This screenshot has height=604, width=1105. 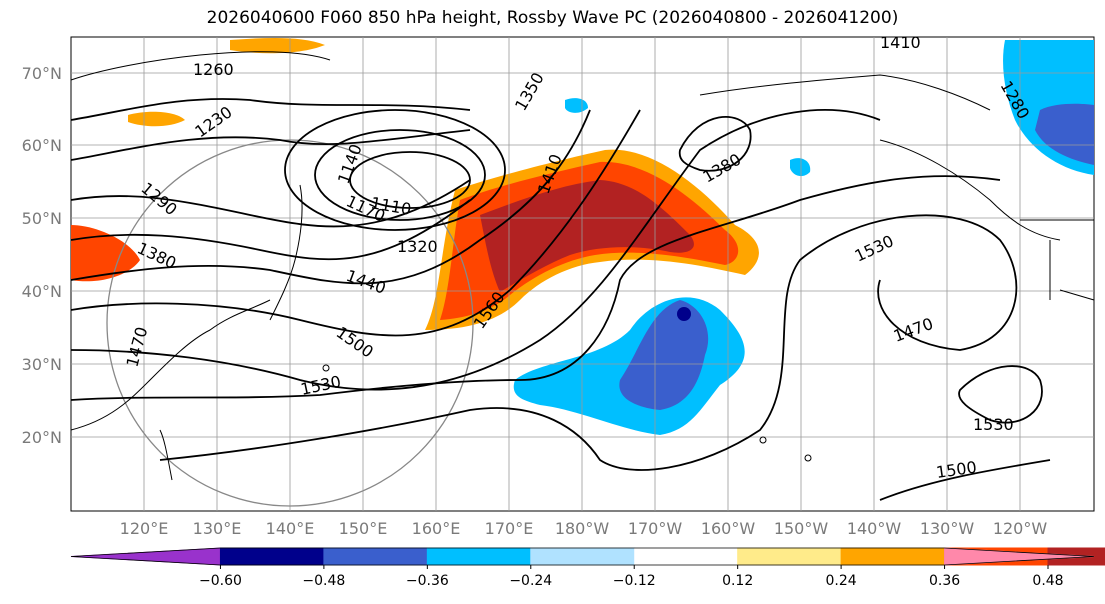 What do you see at coordinates (993, 424) in the screenshot?
I see `contour-label: 1530` at bounding box center [993, 424].